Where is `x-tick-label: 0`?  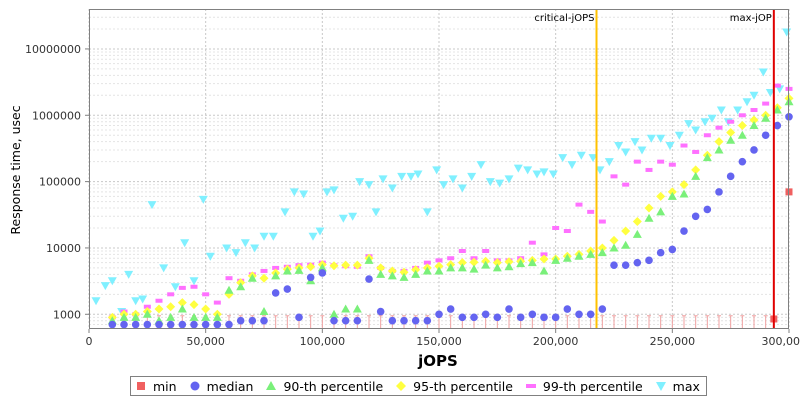
x-tick-label: 0 is located at coordinates (89, 341).